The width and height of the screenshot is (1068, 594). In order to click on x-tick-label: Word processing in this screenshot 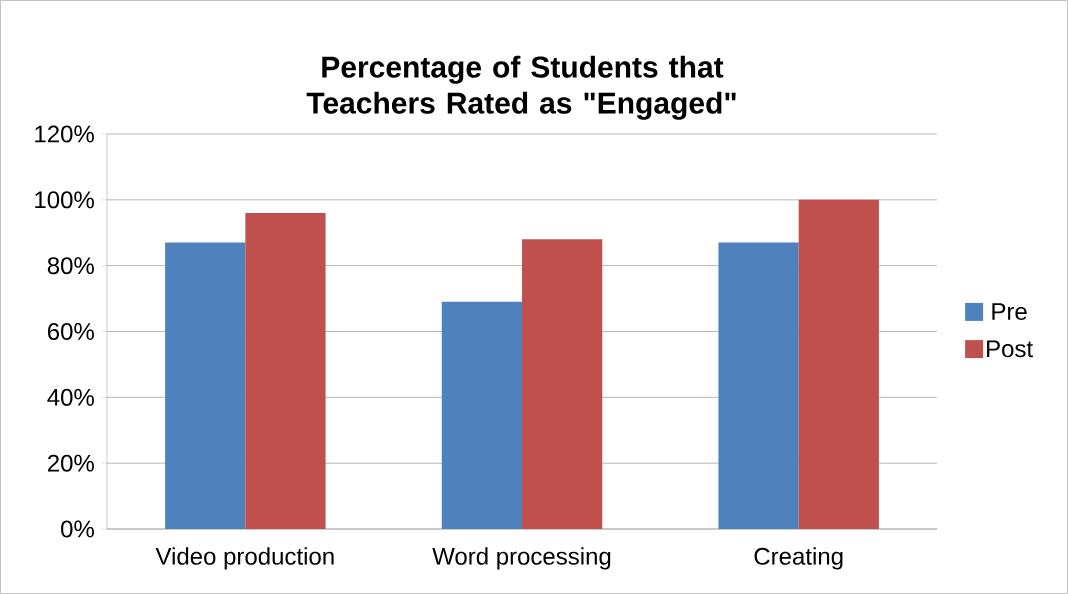, I will do `click(521, 558)`.